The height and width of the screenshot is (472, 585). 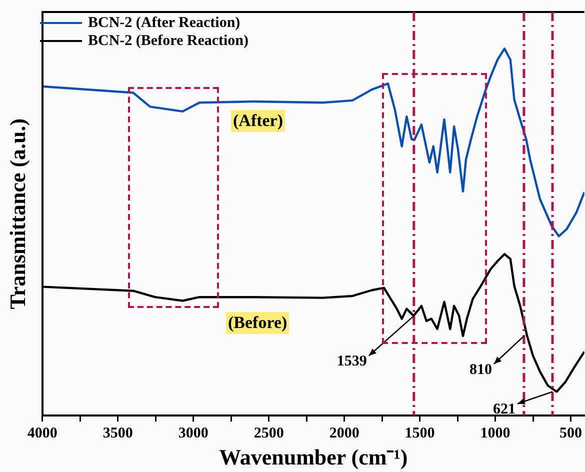 What do you see at coordinates (269, 433) in the screenshot?
I see `x-tick-label: 2500` at bounding box center [269, 433].